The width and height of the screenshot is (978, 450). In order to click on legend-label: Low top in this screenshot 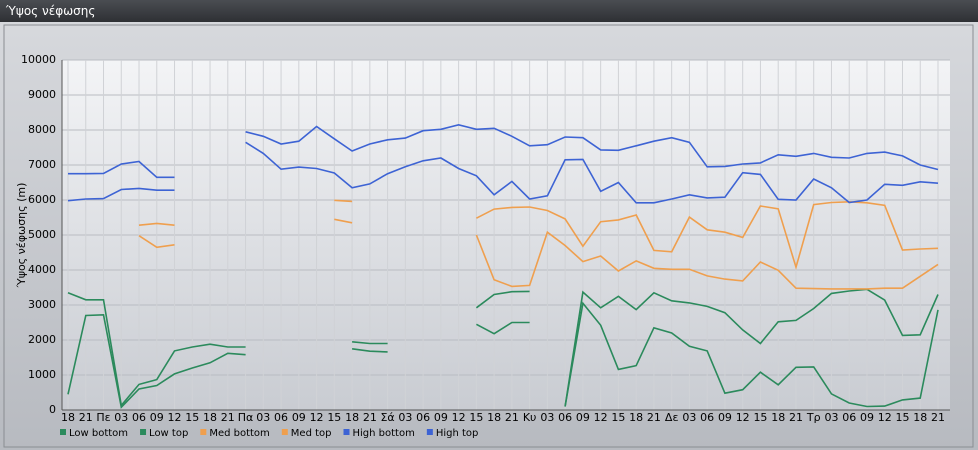, I will do `click(168, 433)`.